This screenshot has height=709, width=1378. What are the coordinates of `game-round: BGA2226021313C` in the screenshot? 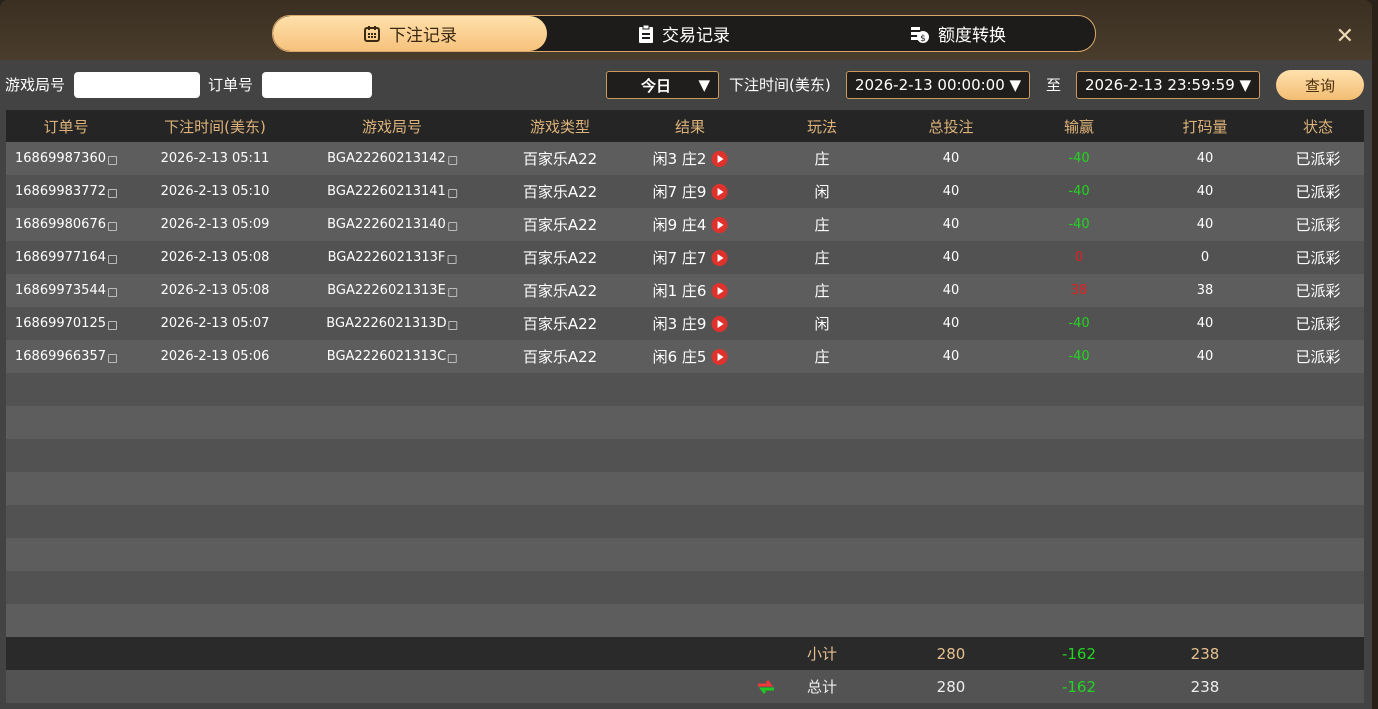 It's located at (392, 356).